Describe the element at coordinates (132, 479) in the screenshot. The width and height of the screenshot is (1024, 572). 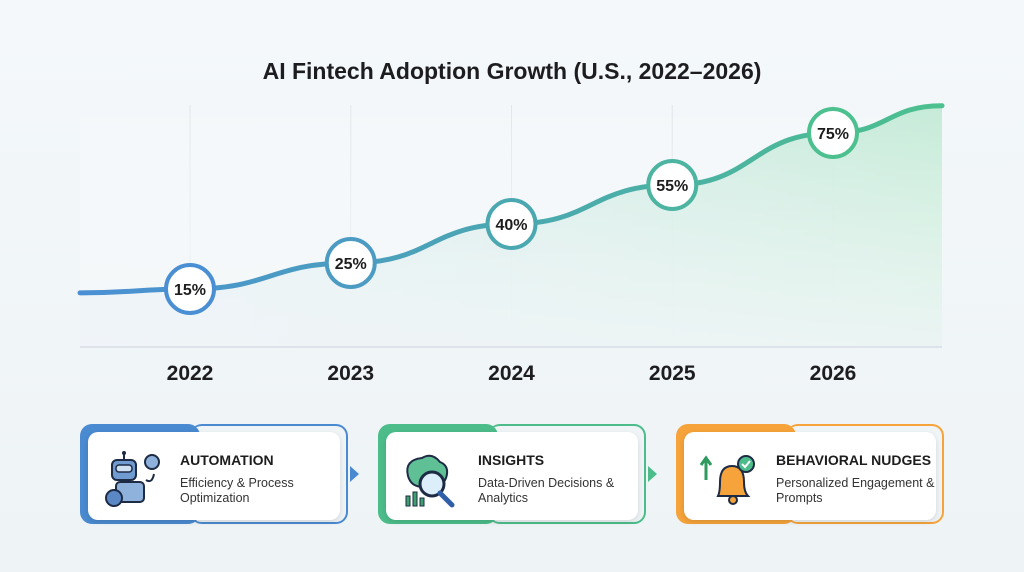
I see `robot-gear-icon` at that location.